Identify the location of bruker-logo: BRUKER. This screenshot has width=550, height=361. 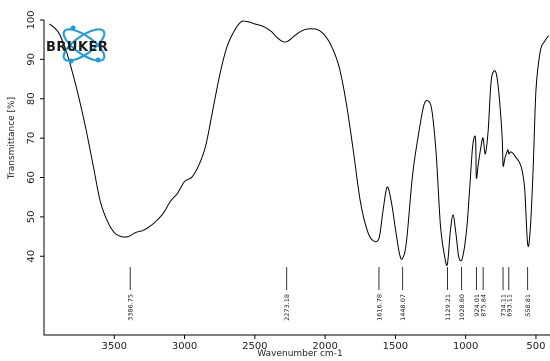
(77, 44).